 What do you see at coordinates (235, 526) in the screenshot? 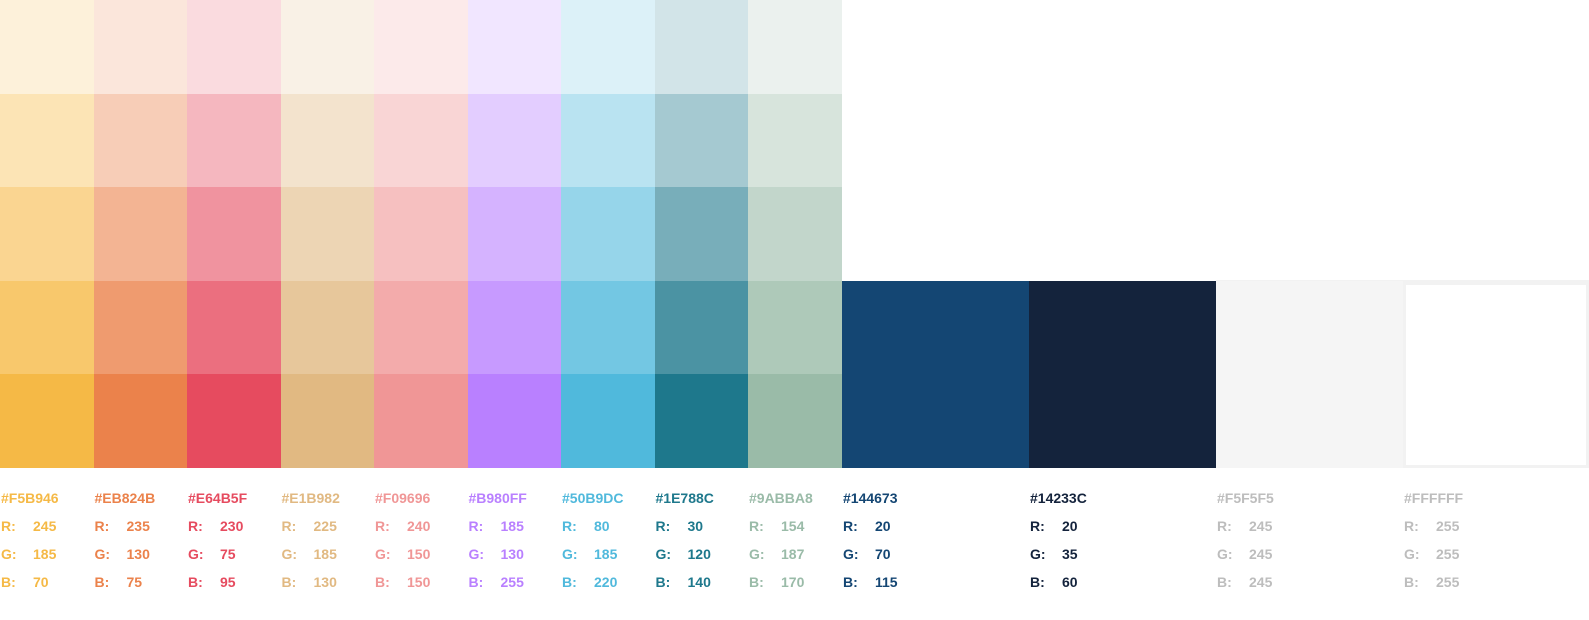
I see `channel-r-row: R: 230` at bounding box center [235, 526].